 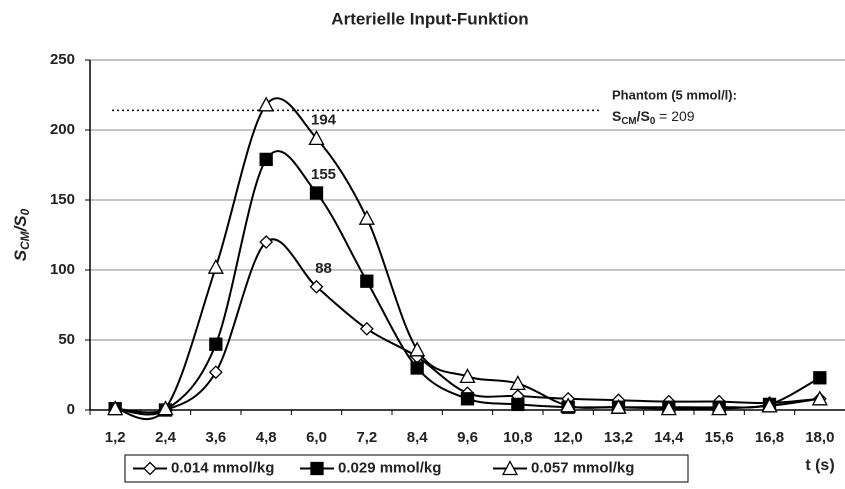 What do you see at coordinates (222, 467) in the screenshot?
I see `legend-label: 0.014 mmol/kg` at bounding box center [222, 467].